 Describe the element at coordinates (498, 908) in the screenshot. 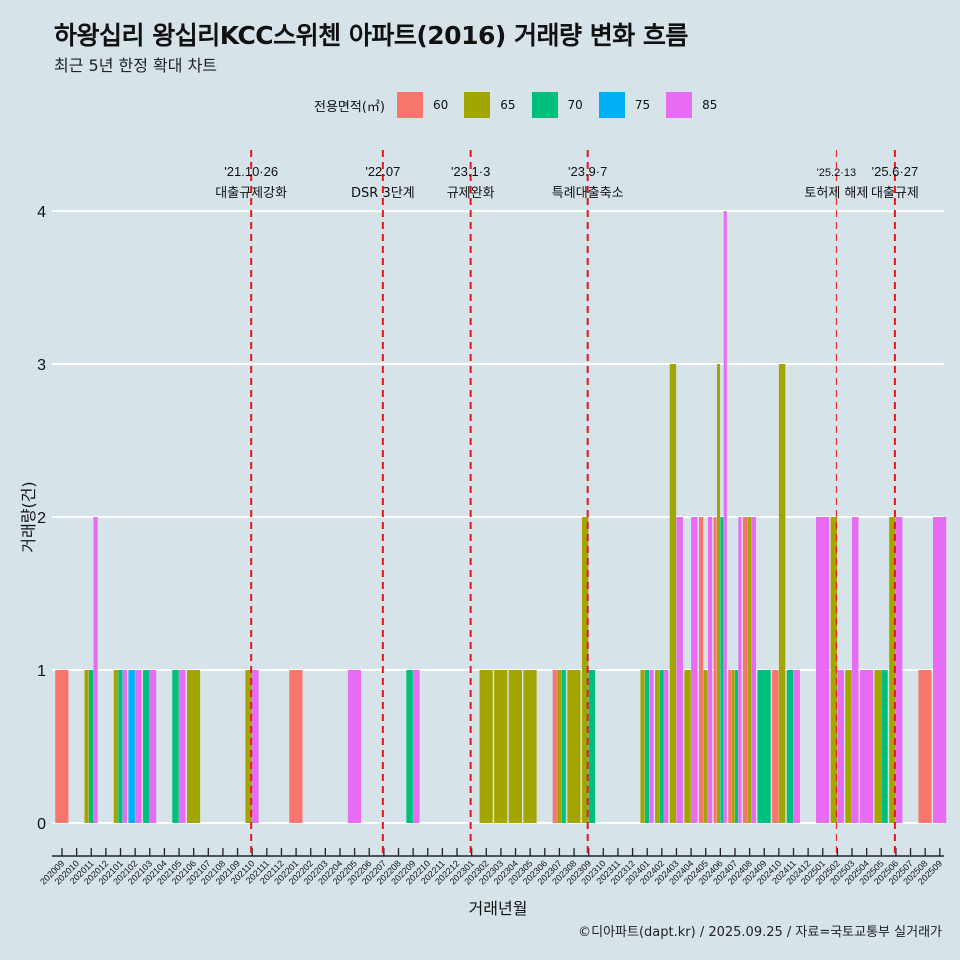

I see `x-axis-title: 거래년월` at that location.